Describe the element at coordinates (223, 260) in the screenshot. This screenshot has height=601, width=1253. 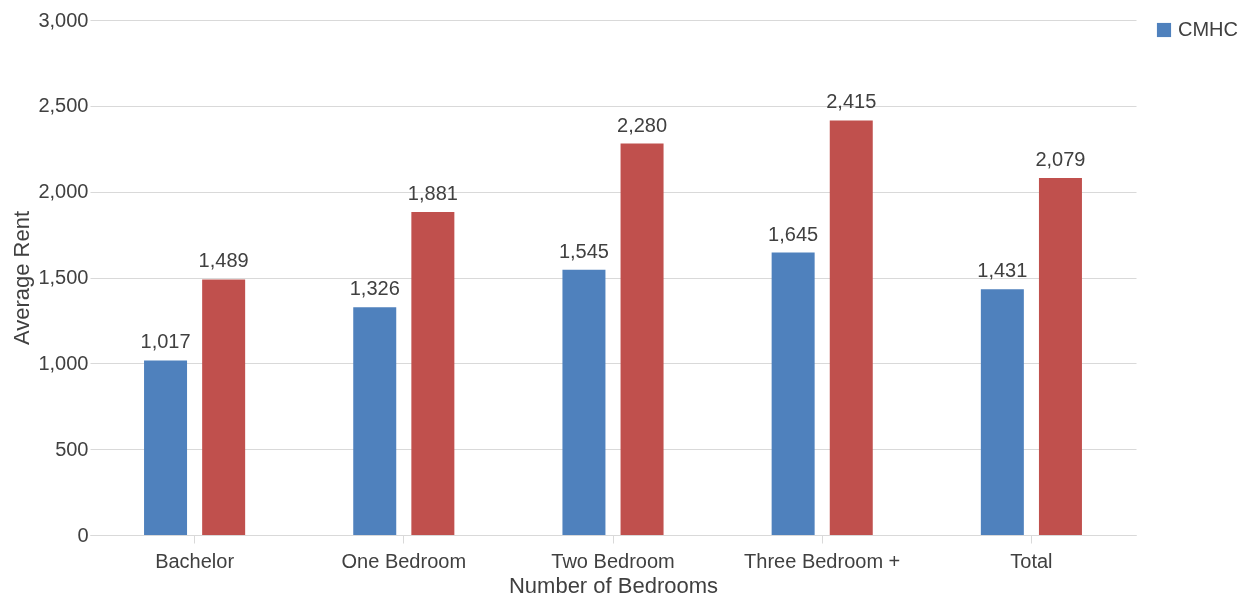
I see `data-label: 1,489` at that location.